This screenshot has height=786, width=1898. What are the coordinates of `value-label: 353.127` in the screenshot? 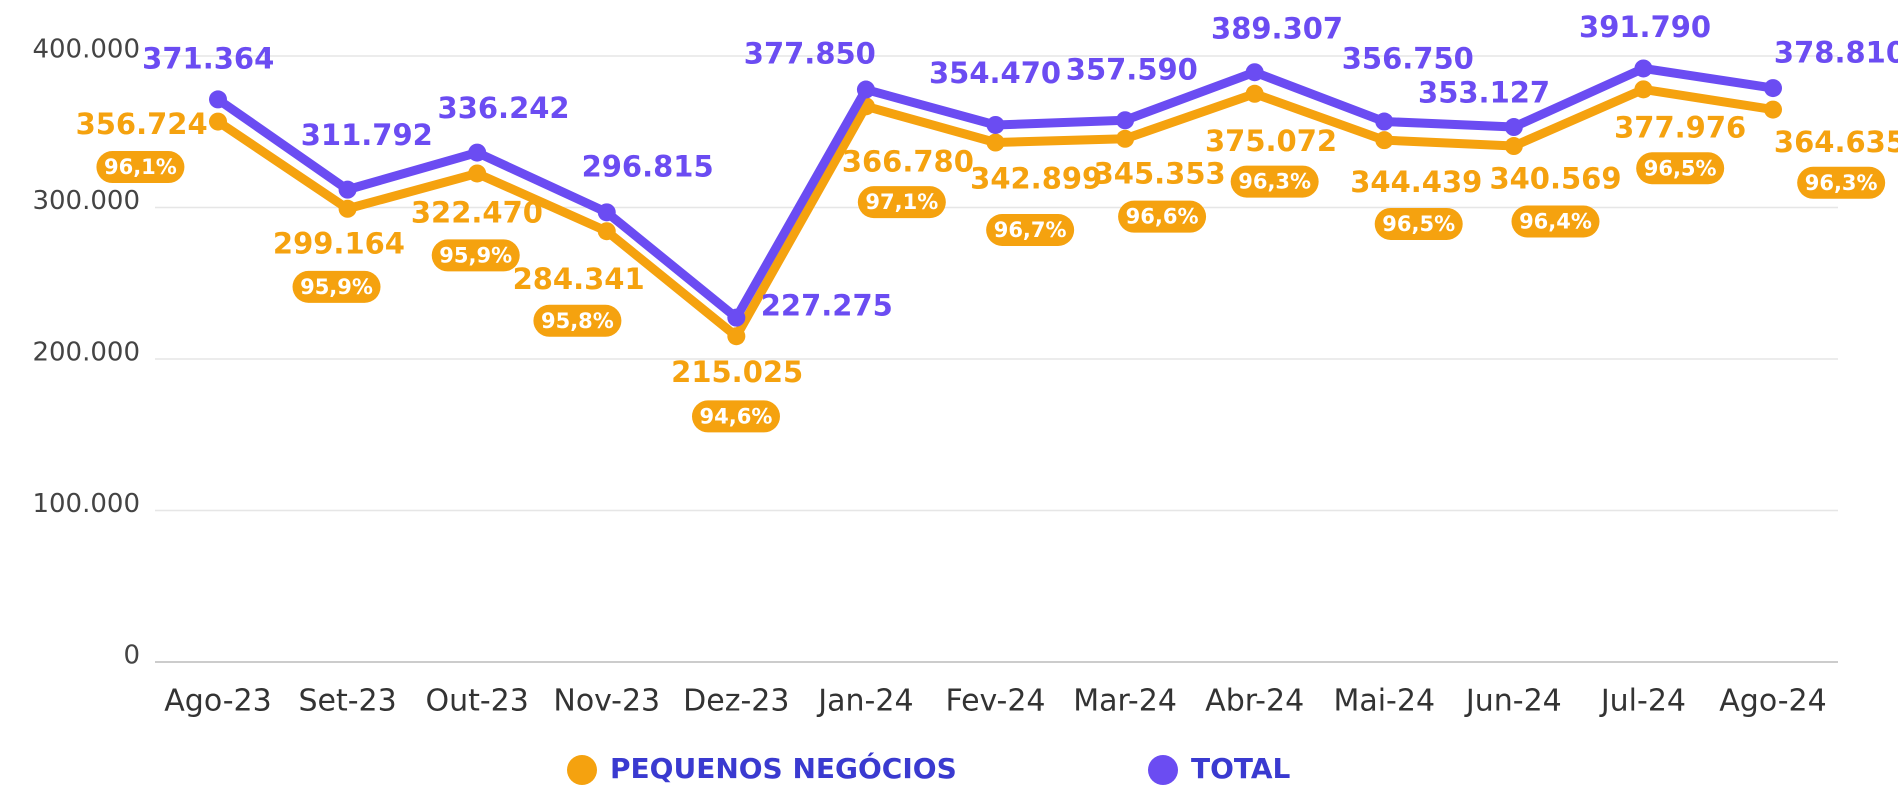 It's located at (1484, 92).